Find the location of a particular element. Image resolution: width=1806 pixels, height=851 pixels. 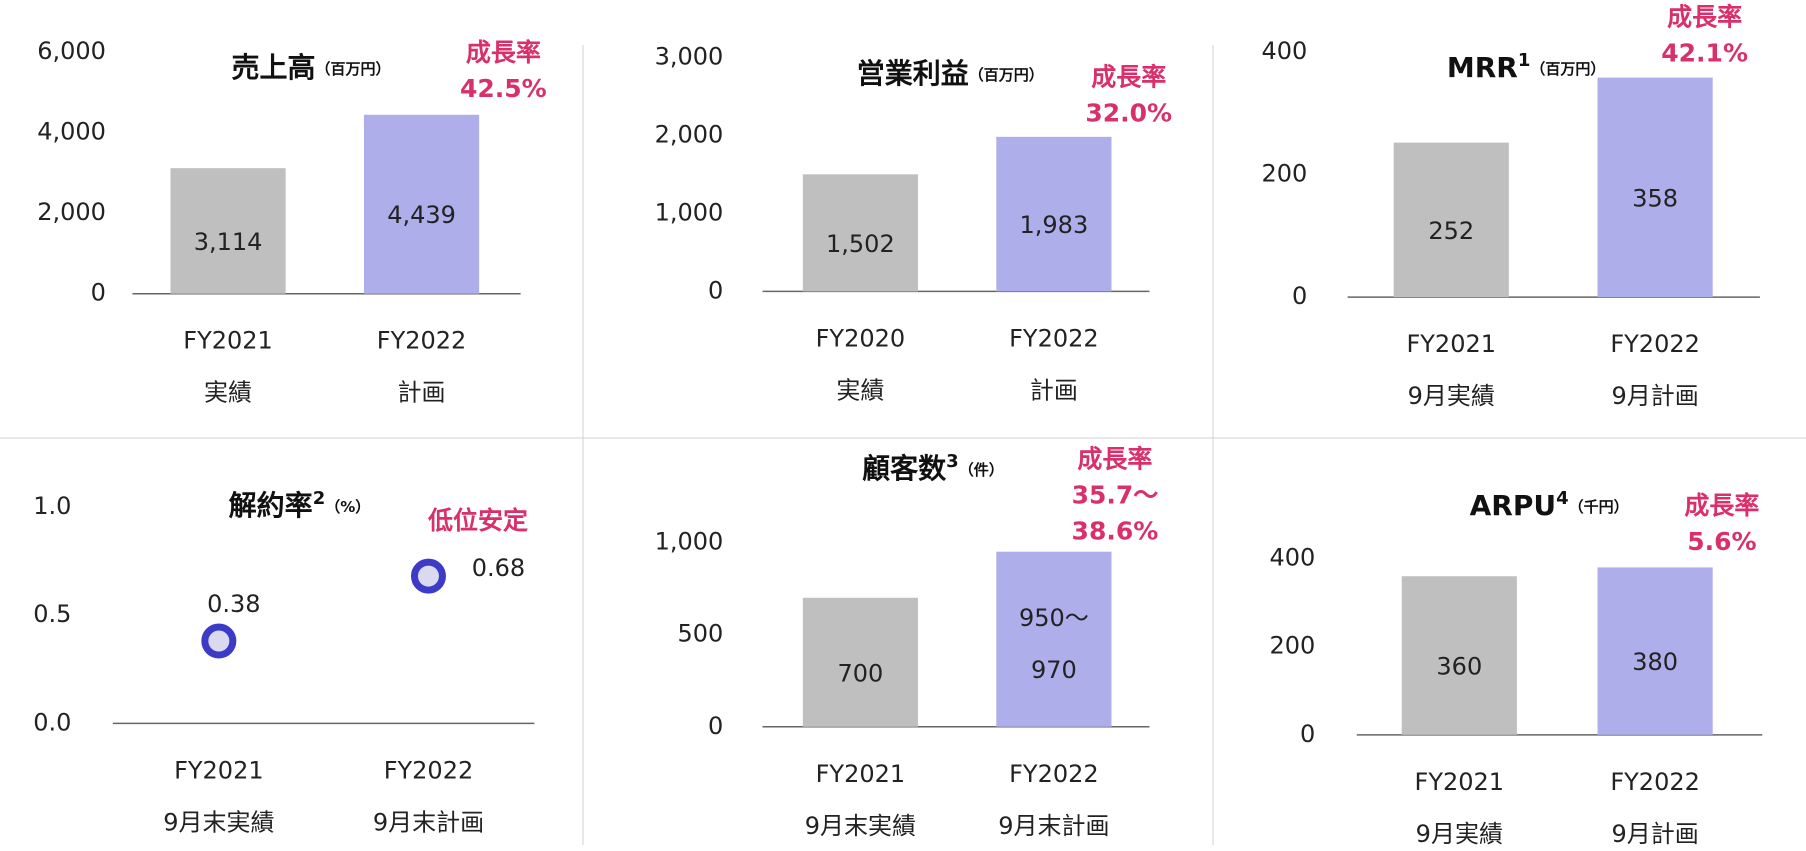

chart-title: 解約率2（%） is located at coordinates (300, 505).